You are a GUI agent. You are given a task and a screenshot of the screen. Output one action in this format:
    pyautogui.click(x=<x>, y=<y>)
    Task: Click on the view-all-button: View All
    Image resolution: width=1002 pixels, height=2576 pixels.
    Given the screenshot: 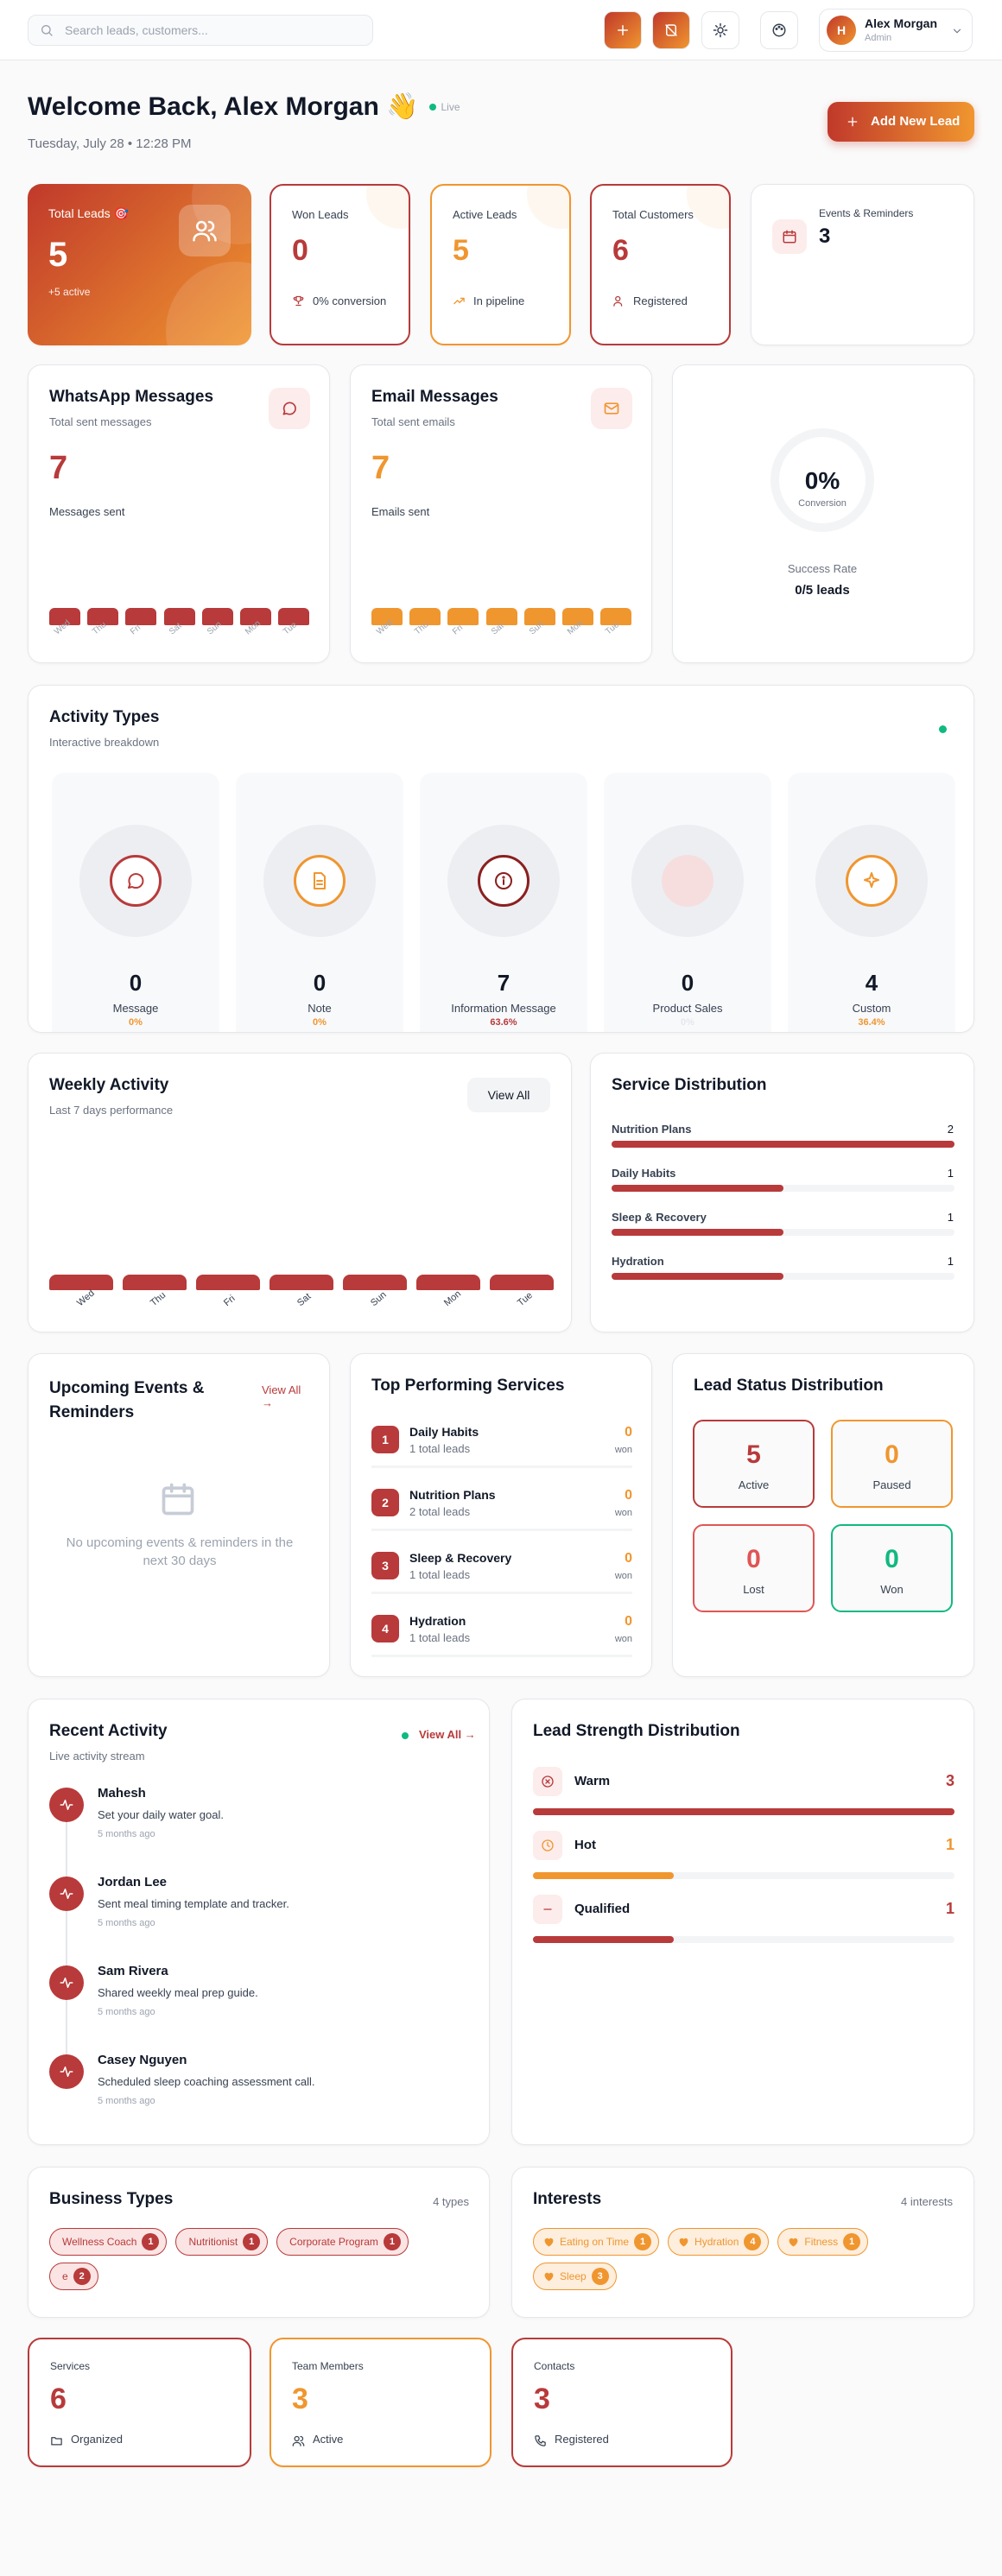 What is the action you would take?
    pyautogui.click(x=508, y=1095)
    